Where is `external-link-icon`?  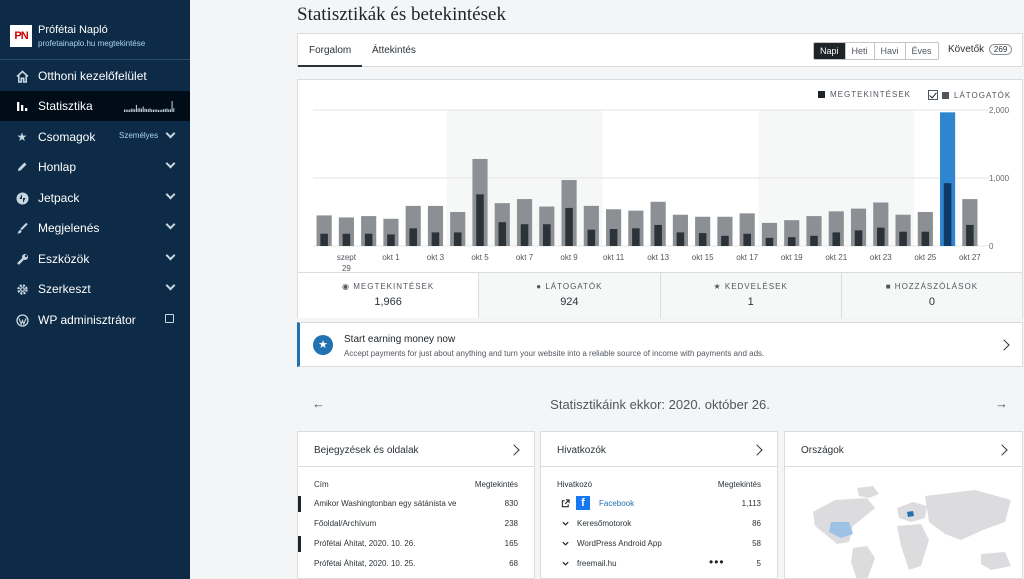
external-link-icon is located at coordinates (565, 503).